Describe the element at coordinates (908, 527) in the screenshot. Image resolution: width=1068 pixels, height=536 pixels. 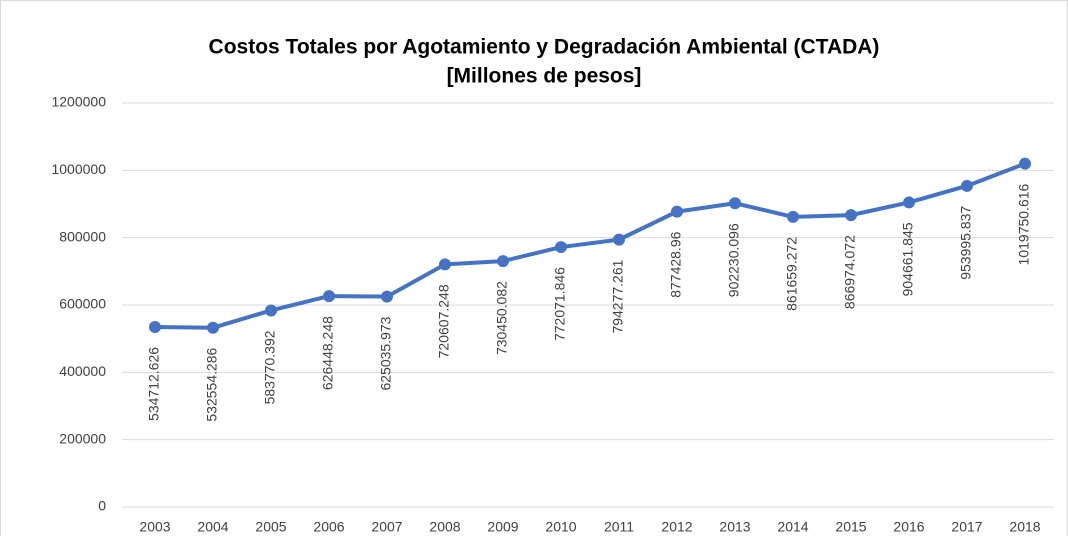
I see `x-tick-label: 2016` at that location.